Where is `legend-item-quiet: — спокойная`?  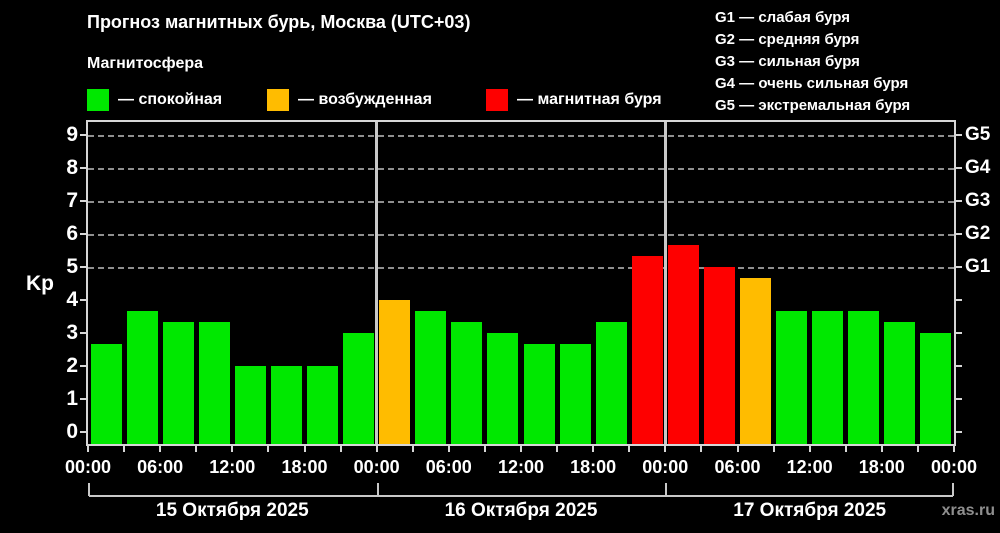 legend-item-quiet: — спокойная is located at coordinates (154, 100).